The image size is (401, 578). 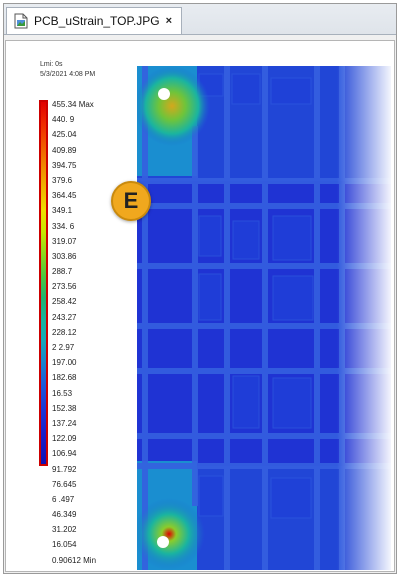 What do you see at coordinates (64, 439) in the screenshot?
I see `legend-label: 122.09` at bounding box center [64, 439].